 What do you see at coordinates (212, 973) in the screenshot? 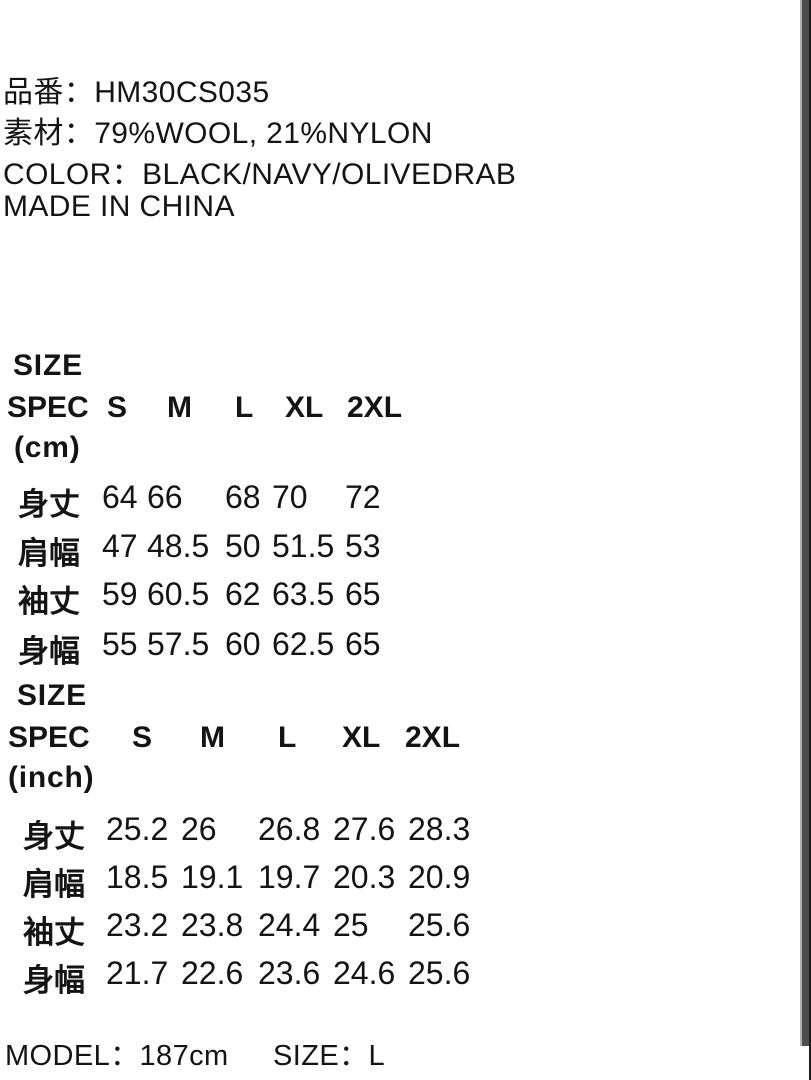
I see `cell-value: 22.6` at bounding box center [212, 973].